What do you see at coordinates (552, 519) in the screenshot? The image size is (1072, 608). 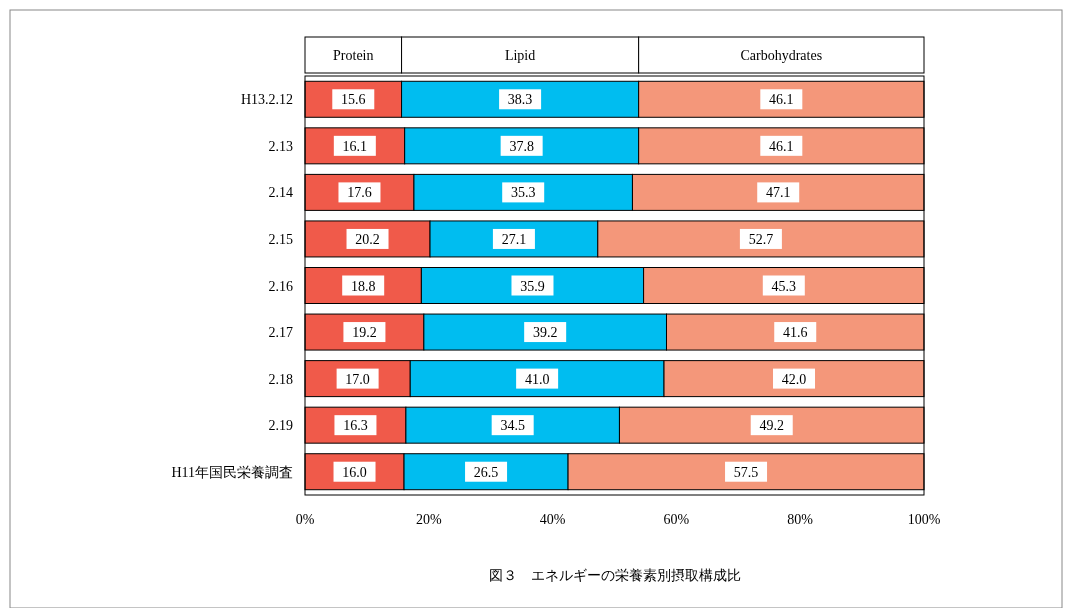 I see `x-tick-label: 40%` at bounding box center [552, 519].